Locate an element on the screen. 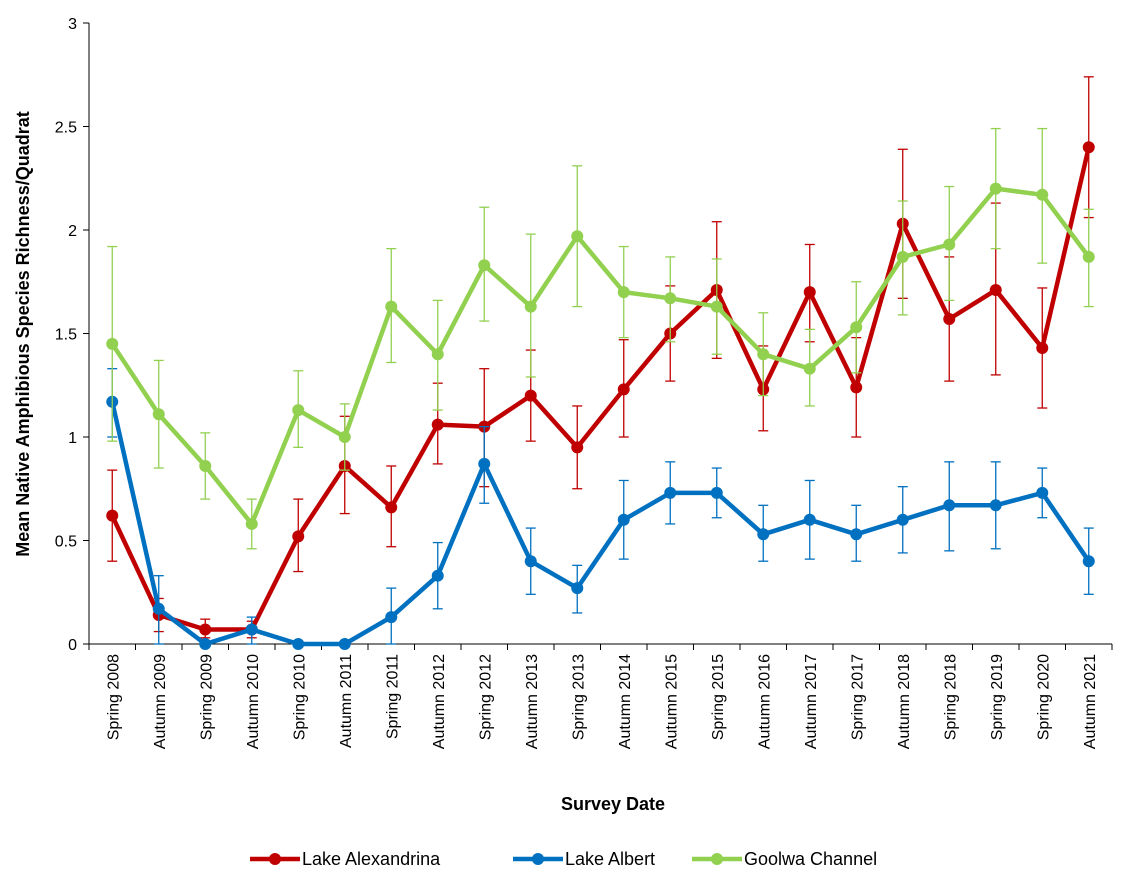 The image size is (1136, 873). legend-item: Goolwa Channel is located at coordinates (784, 859).